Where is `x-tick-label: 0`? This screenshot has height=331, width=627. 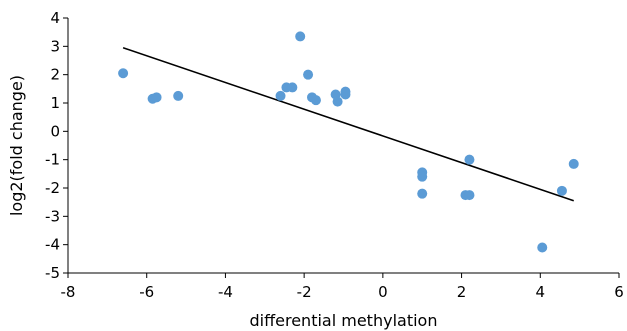
x-tick-label: 0 is located at coordinates (383, 292).